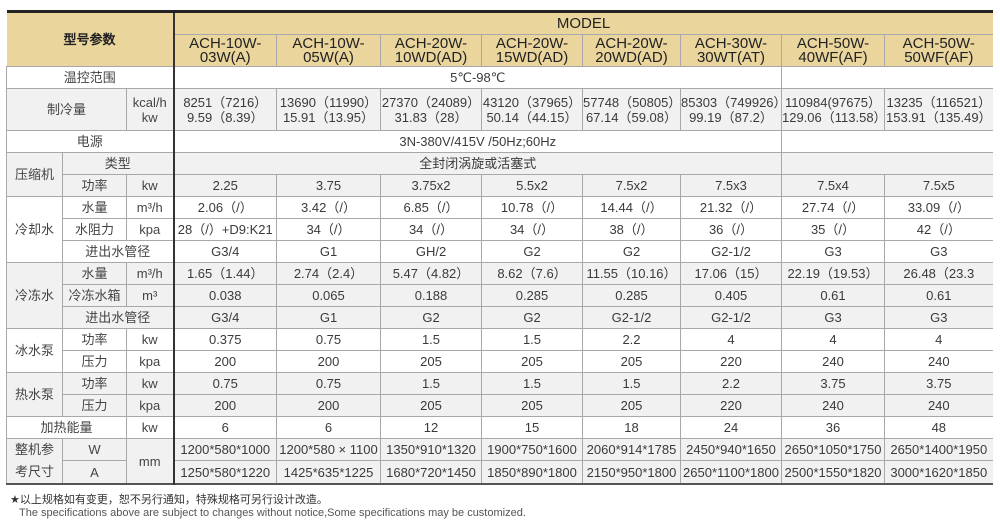 This screenshot has width=1000, height=529. Describe the element at coordinates (731, 383) in the screenshot. I see `hot-pump-power: 2.2` at that location.